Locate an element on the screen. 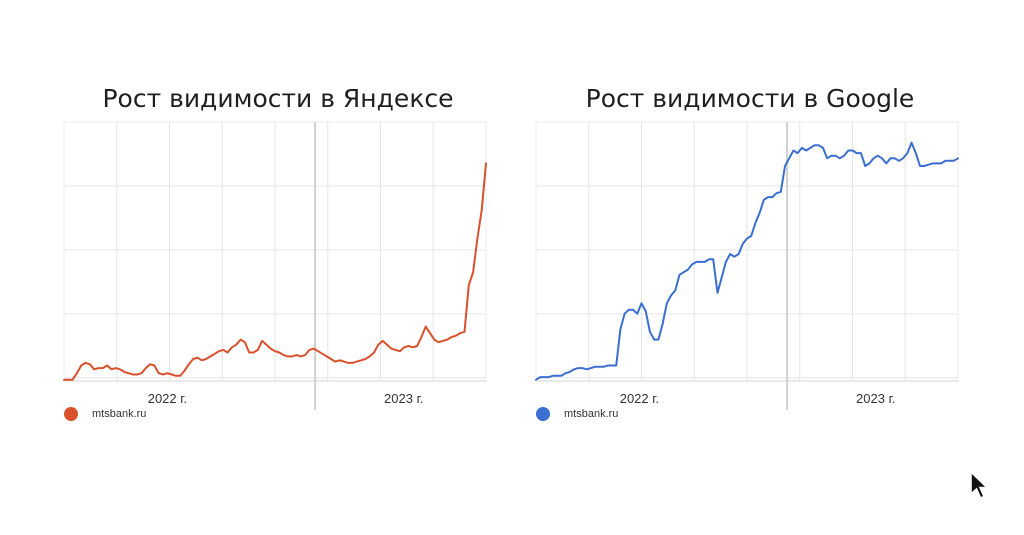  mouse-cursor-icon is located at coordinates (979, 485).